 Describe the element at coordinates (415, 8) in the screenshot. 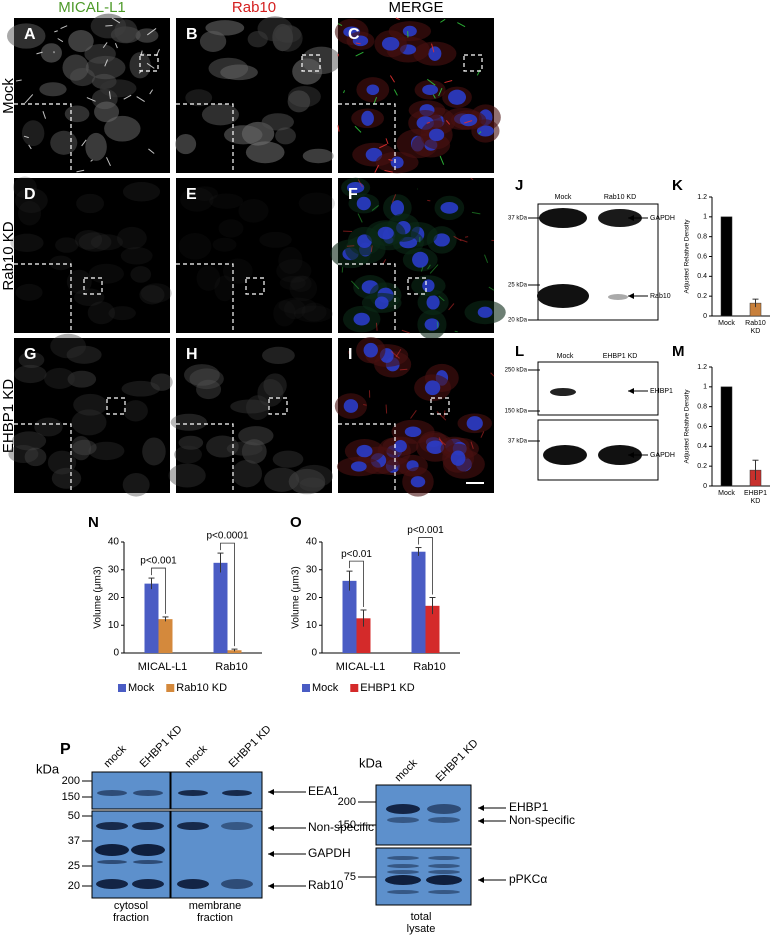

I see `column-header: MERGE` at that location.